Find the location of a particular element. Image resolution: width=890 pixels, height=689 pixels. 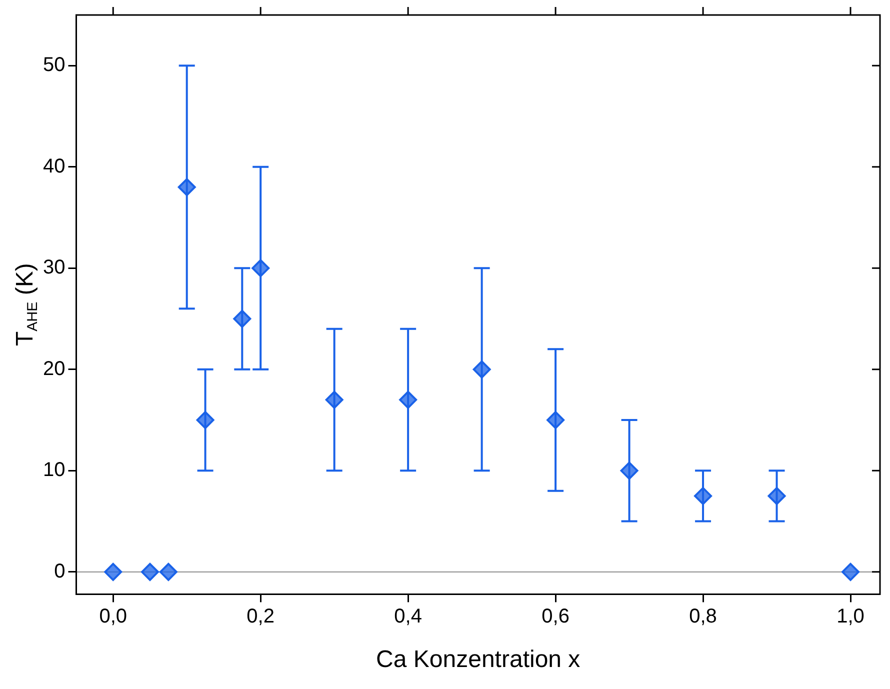

x-tick-label: 0,6 is located at coordinates (556, 617).